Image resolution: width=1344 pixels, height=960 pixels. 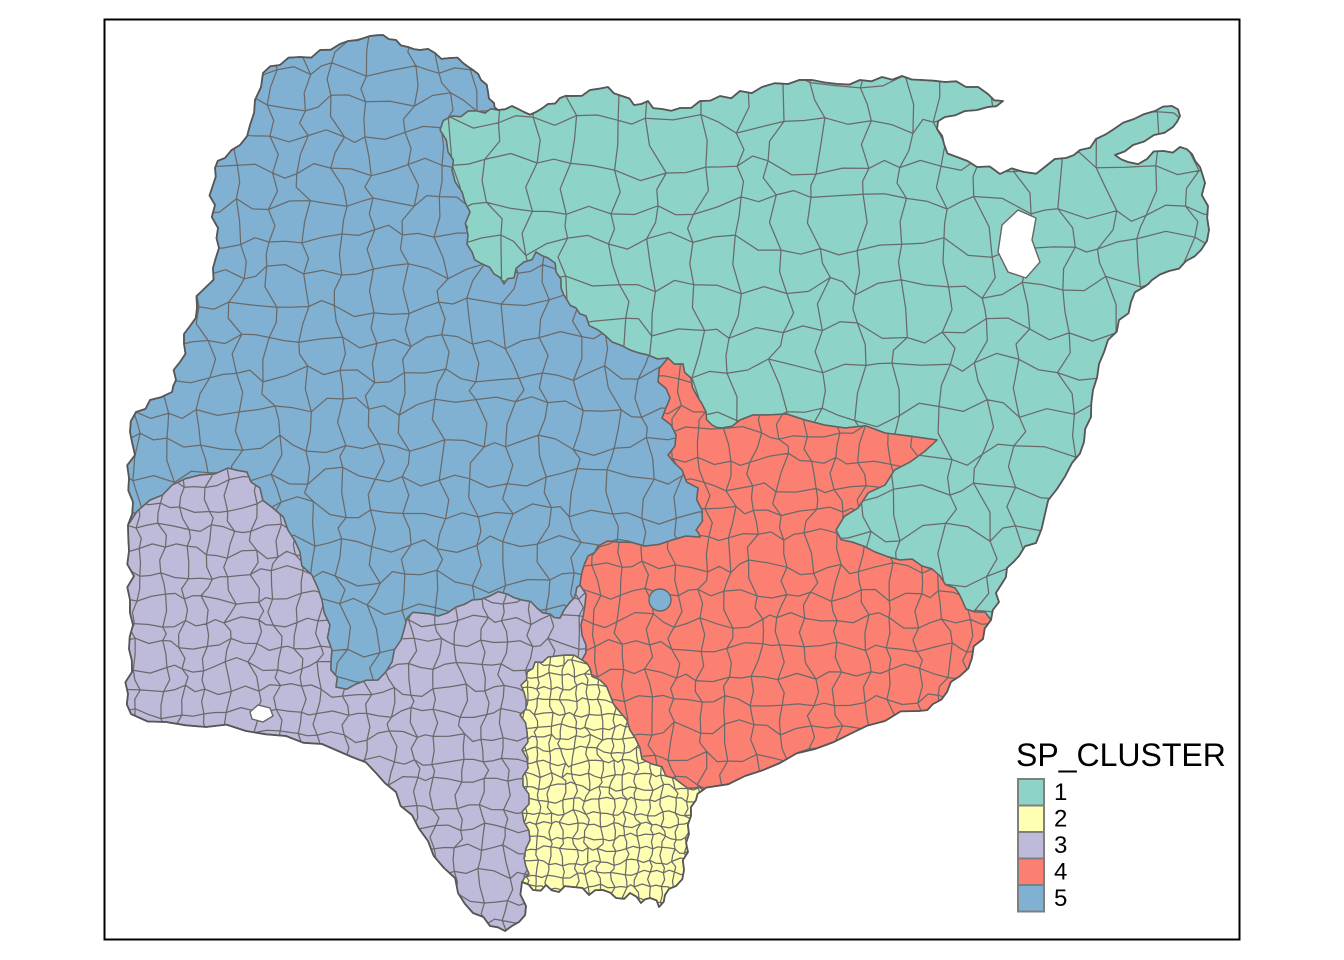 What do you see at coordinates (1060, 872) in the screenshot?
I see `legend-label-4: 4` at bounding box center [1060, 872].